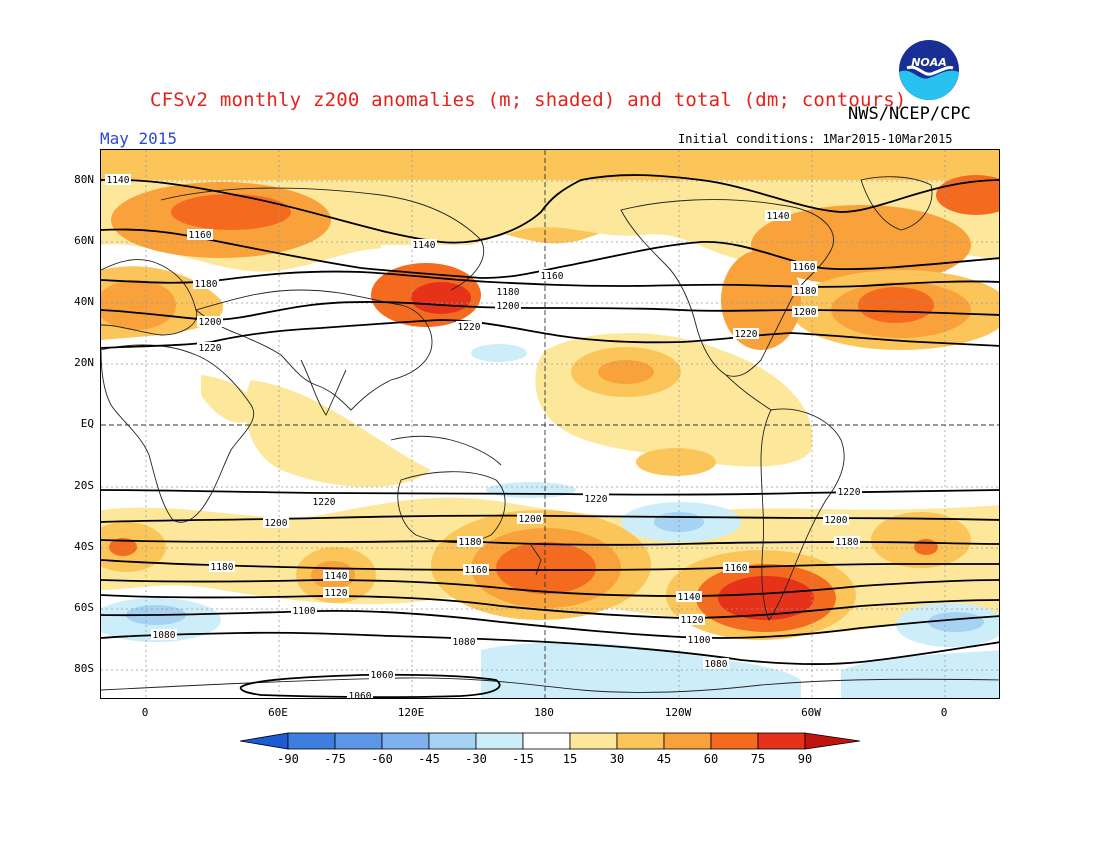  What do you see at coordinates (909, 114) in the screenshot?
I see `agency-label: NWS/NCEP/CPC` at bounding box center [909, 114].